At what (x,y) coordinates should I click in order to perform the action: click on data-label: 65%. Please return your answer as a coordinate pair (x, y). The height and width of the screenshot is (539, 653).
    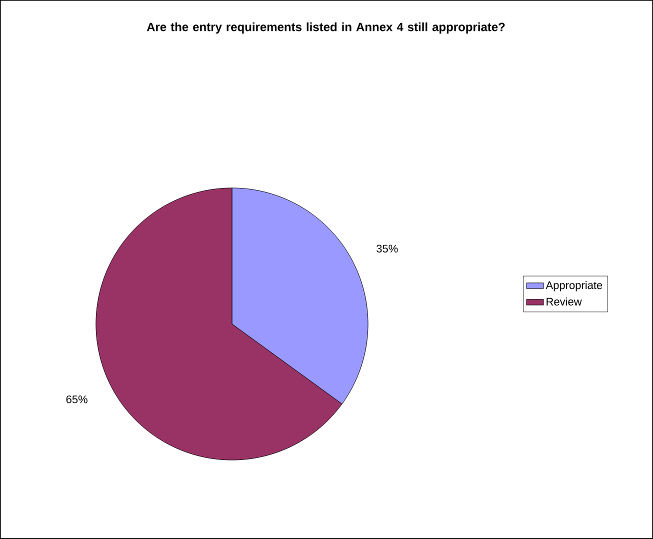
    Looking at the image, I should click on (77, 399).